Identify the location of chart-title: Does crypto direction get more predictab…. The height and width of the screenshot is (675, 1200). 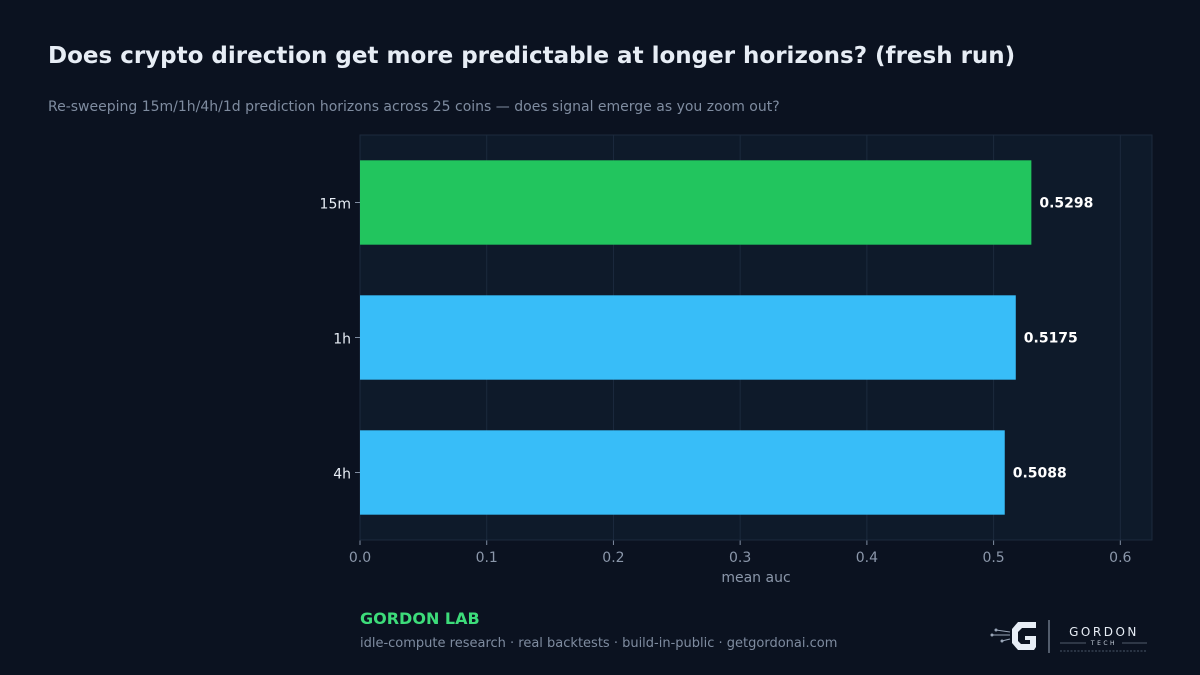
(532, 56).